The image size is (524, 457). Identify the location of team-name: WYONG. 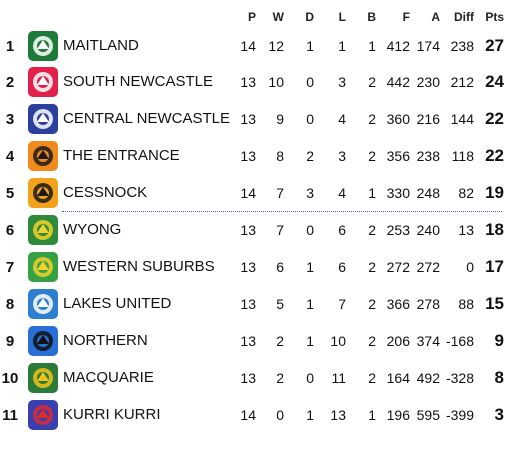
(92, 229).